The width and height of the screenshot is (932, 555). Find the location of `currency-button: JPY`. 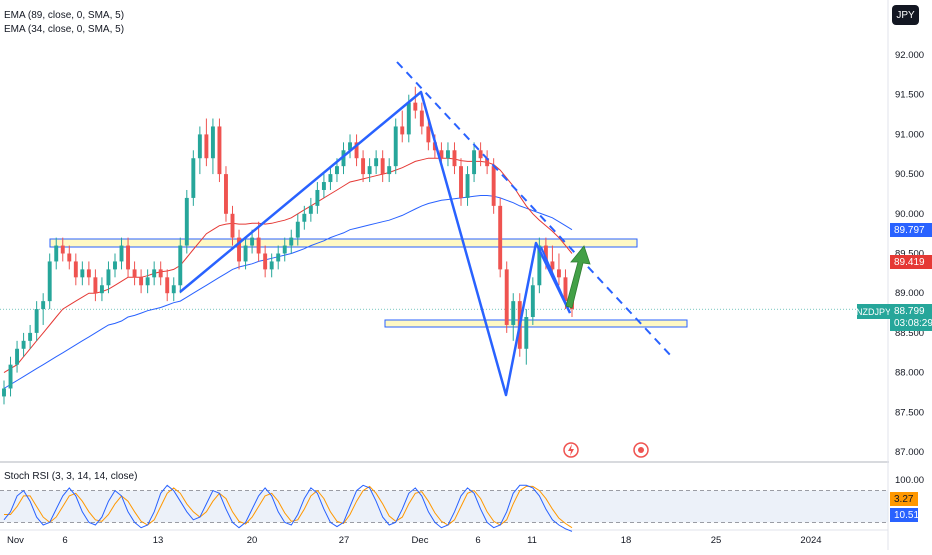

currency-button: JPY is located at coordinates (905, 15).